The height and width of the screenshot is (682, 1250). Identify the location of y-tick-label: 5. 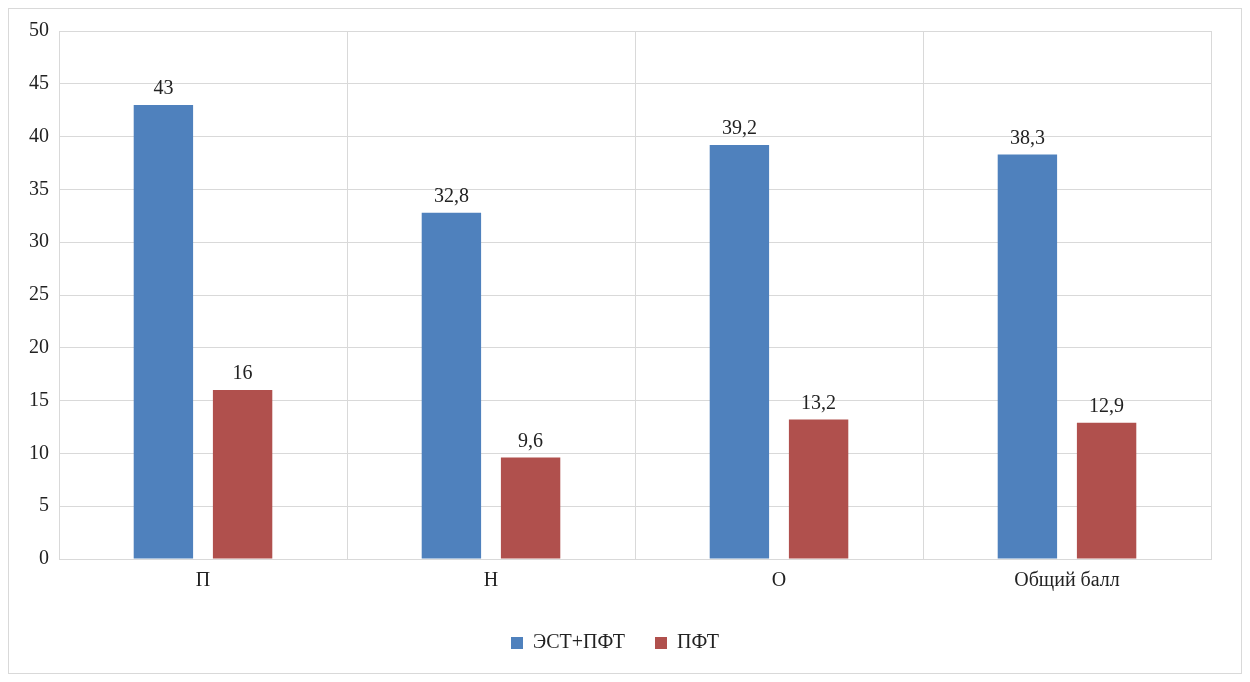
(44, 504).